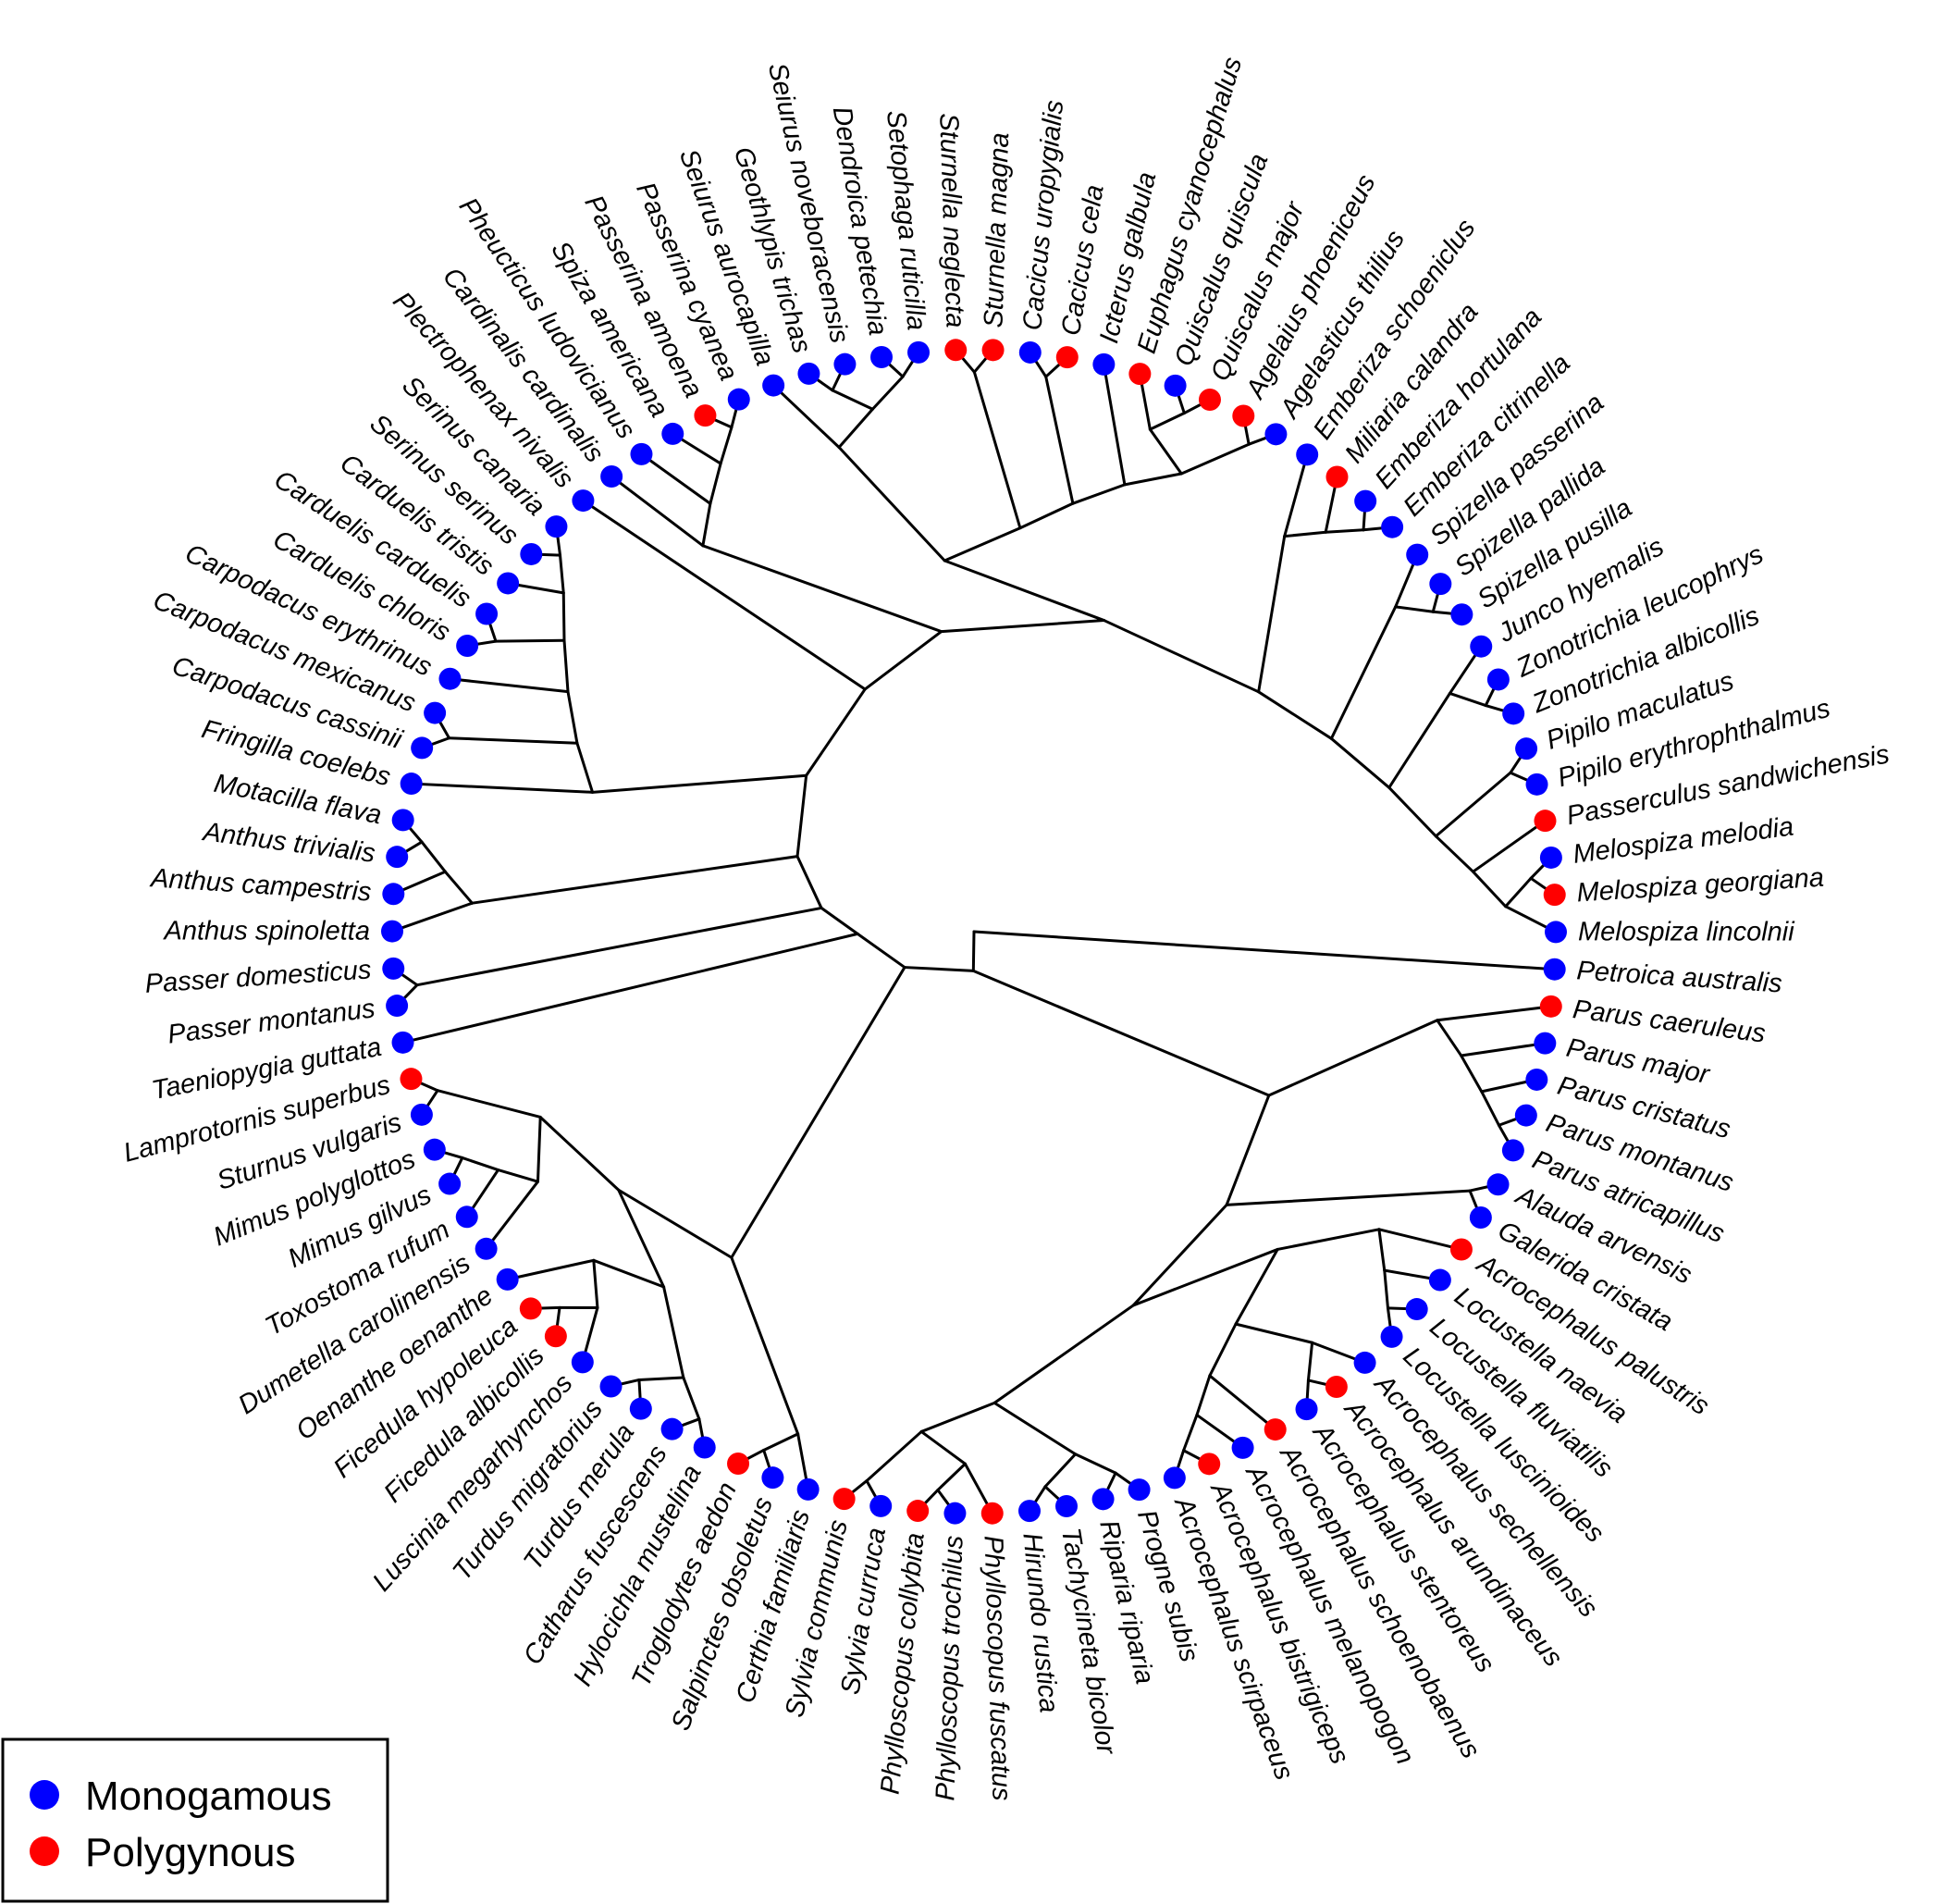 The image size is (1948, 1904). What do you see at coordinates (195, 1820) in the screenshot?
I see `legend: Monogamous Polygynous` at bounding box center [195, 1820].